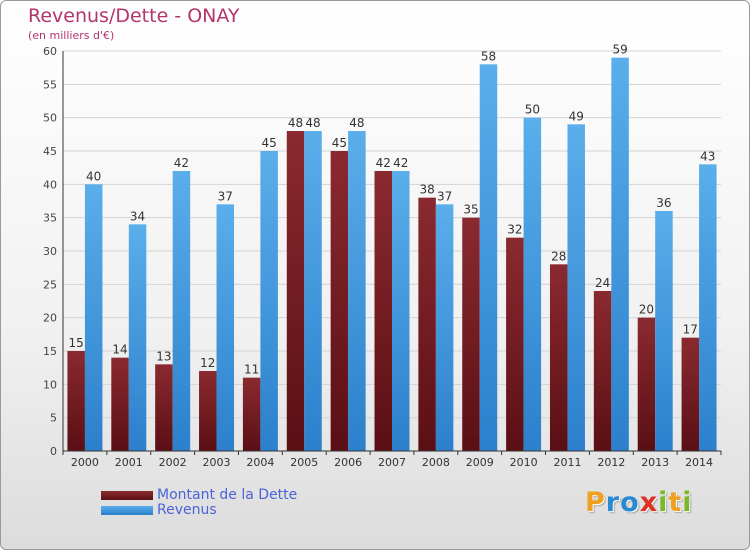 This screenshot has height=550, width=750. What do you see at coordinates (50, 184) in the screenshot?
I see `y-tick-label: 40` at bounding box center [50, 184].